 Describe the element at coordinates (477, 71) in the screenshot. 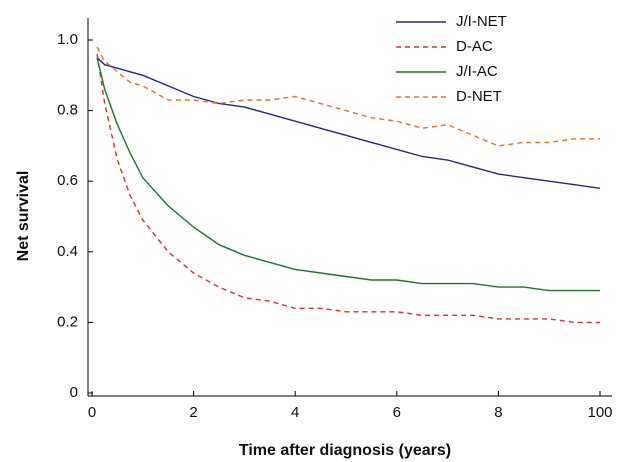

I see `legend-label: J/I-AC` at that location.